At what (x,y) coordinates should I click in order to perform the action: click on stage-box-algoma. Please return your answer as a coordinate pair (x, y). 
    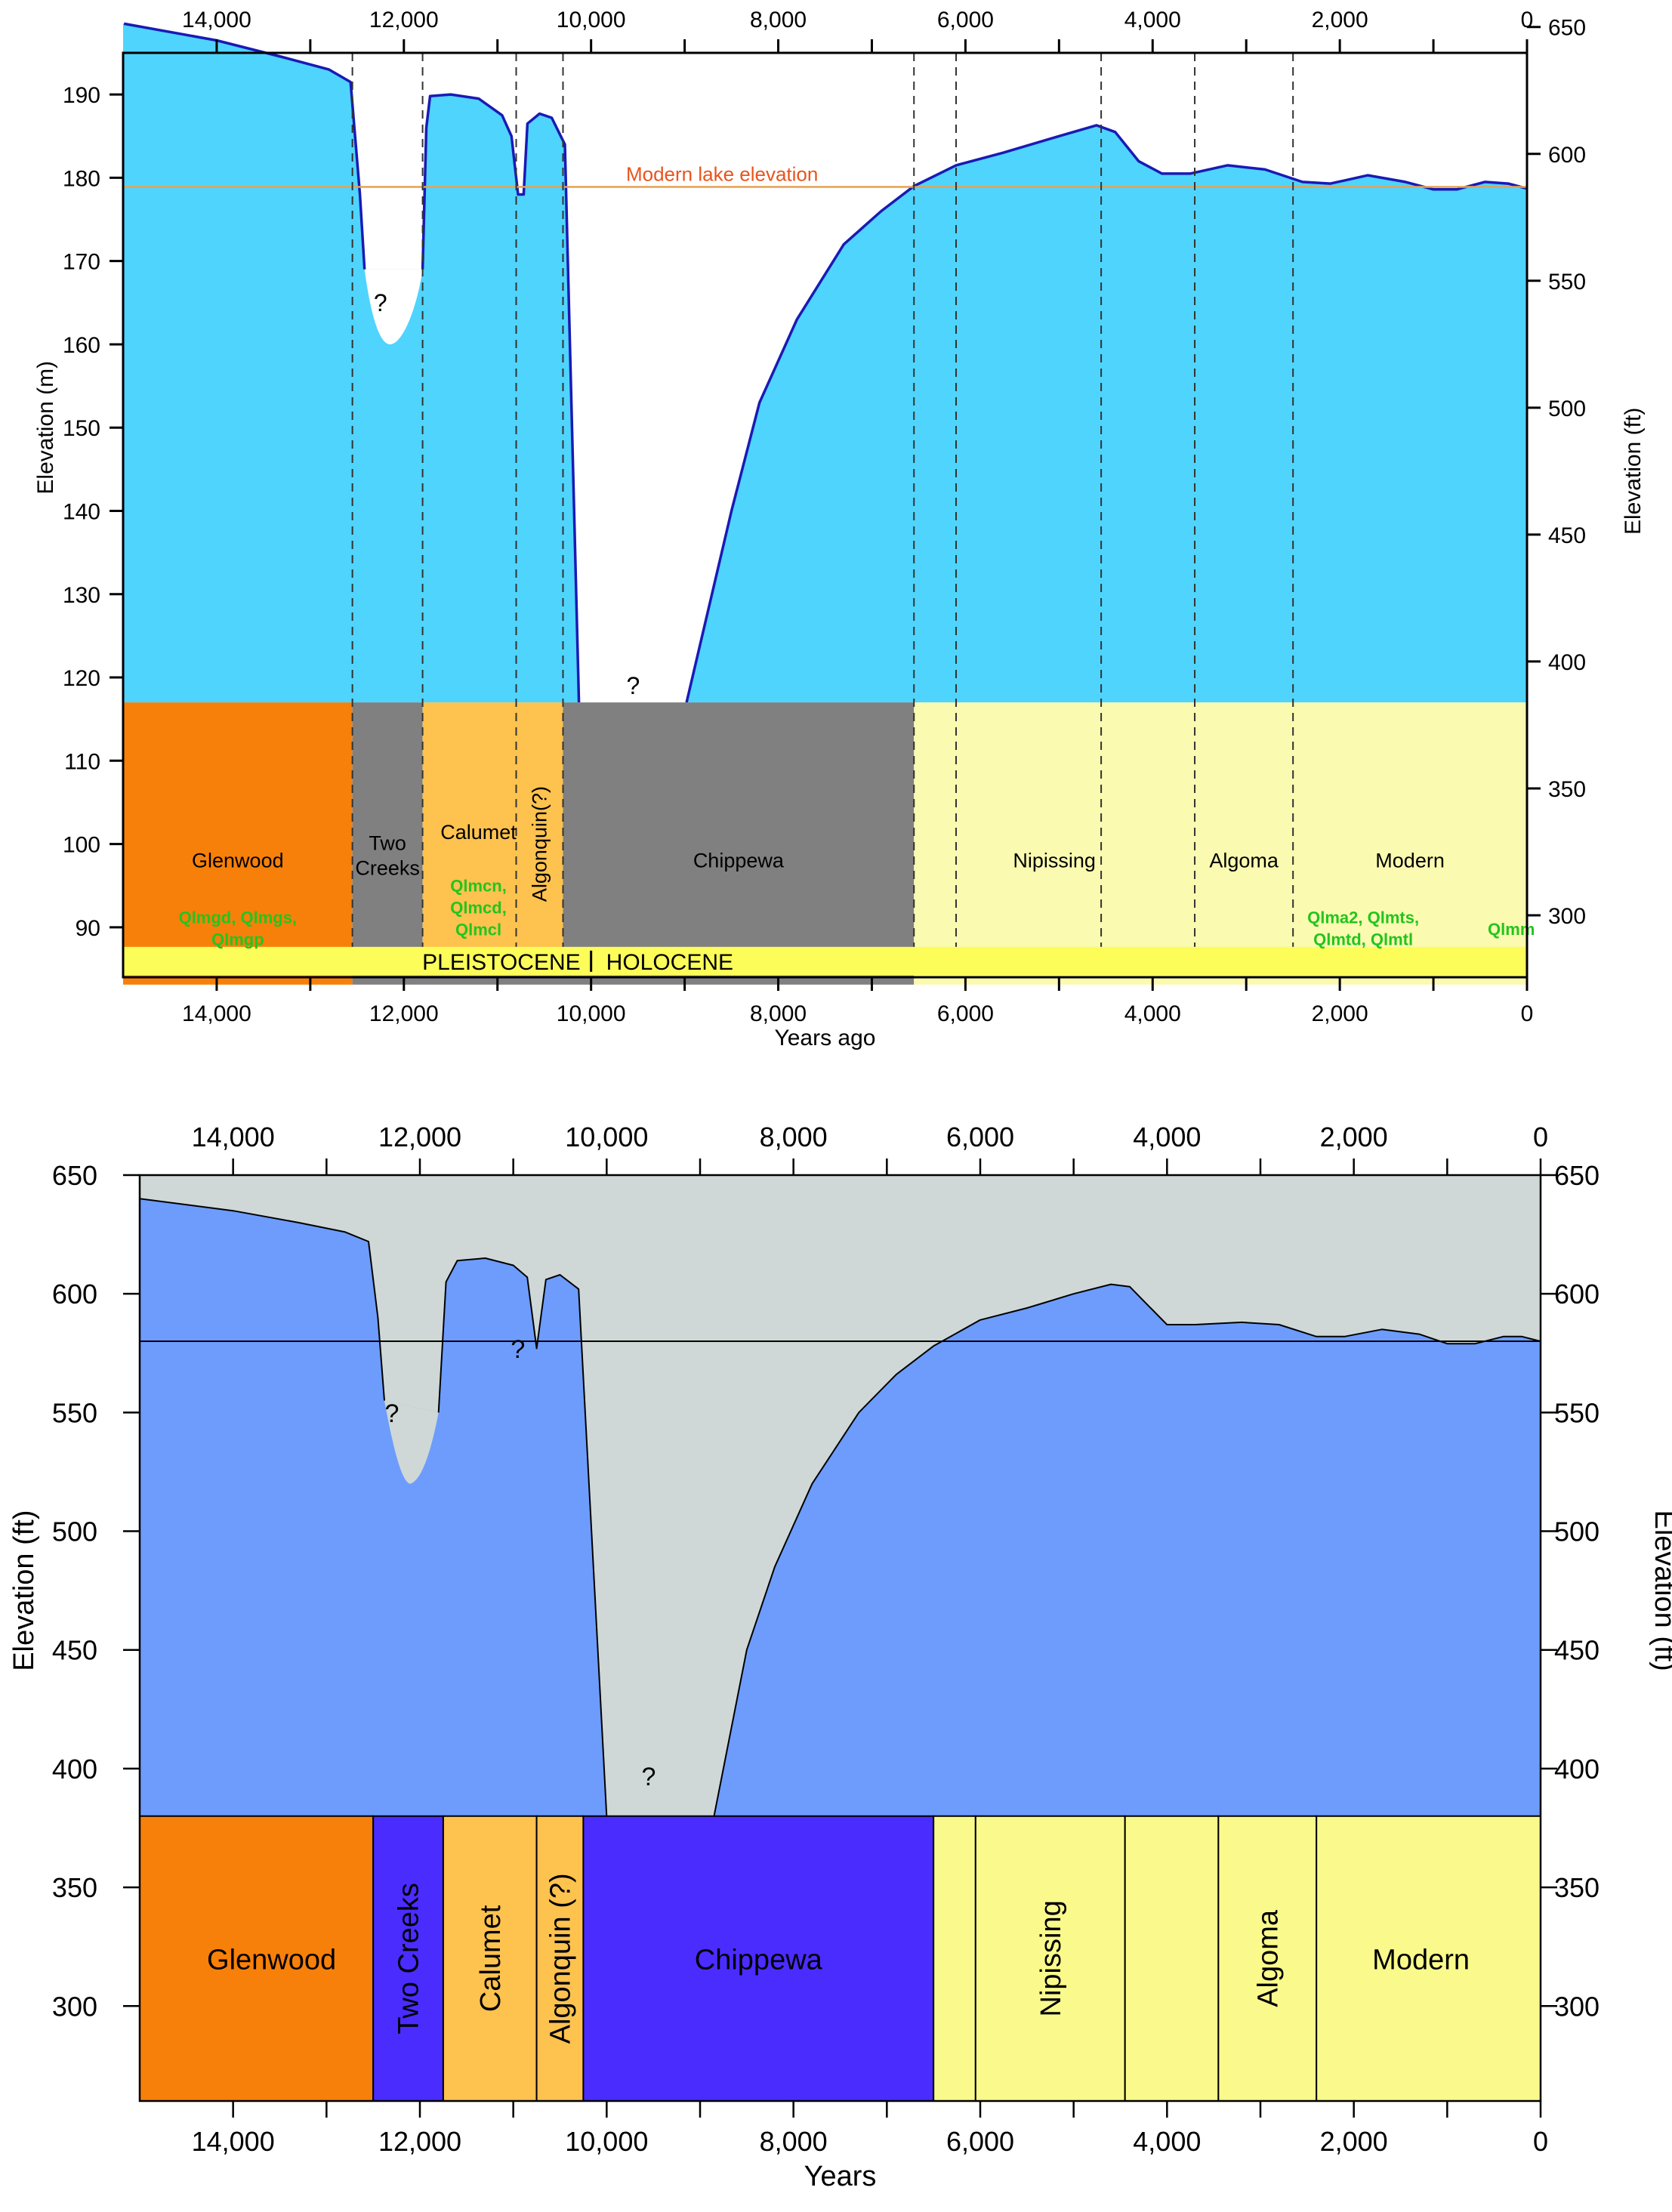
    Looking at the image, I should click on (1267, 1958).